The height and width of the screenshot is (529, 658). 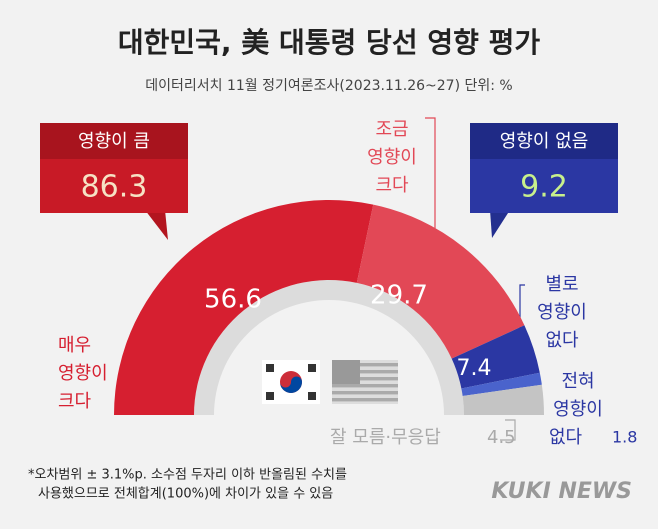 I want to click on category-label: 매우, so click(x=74, y=345).